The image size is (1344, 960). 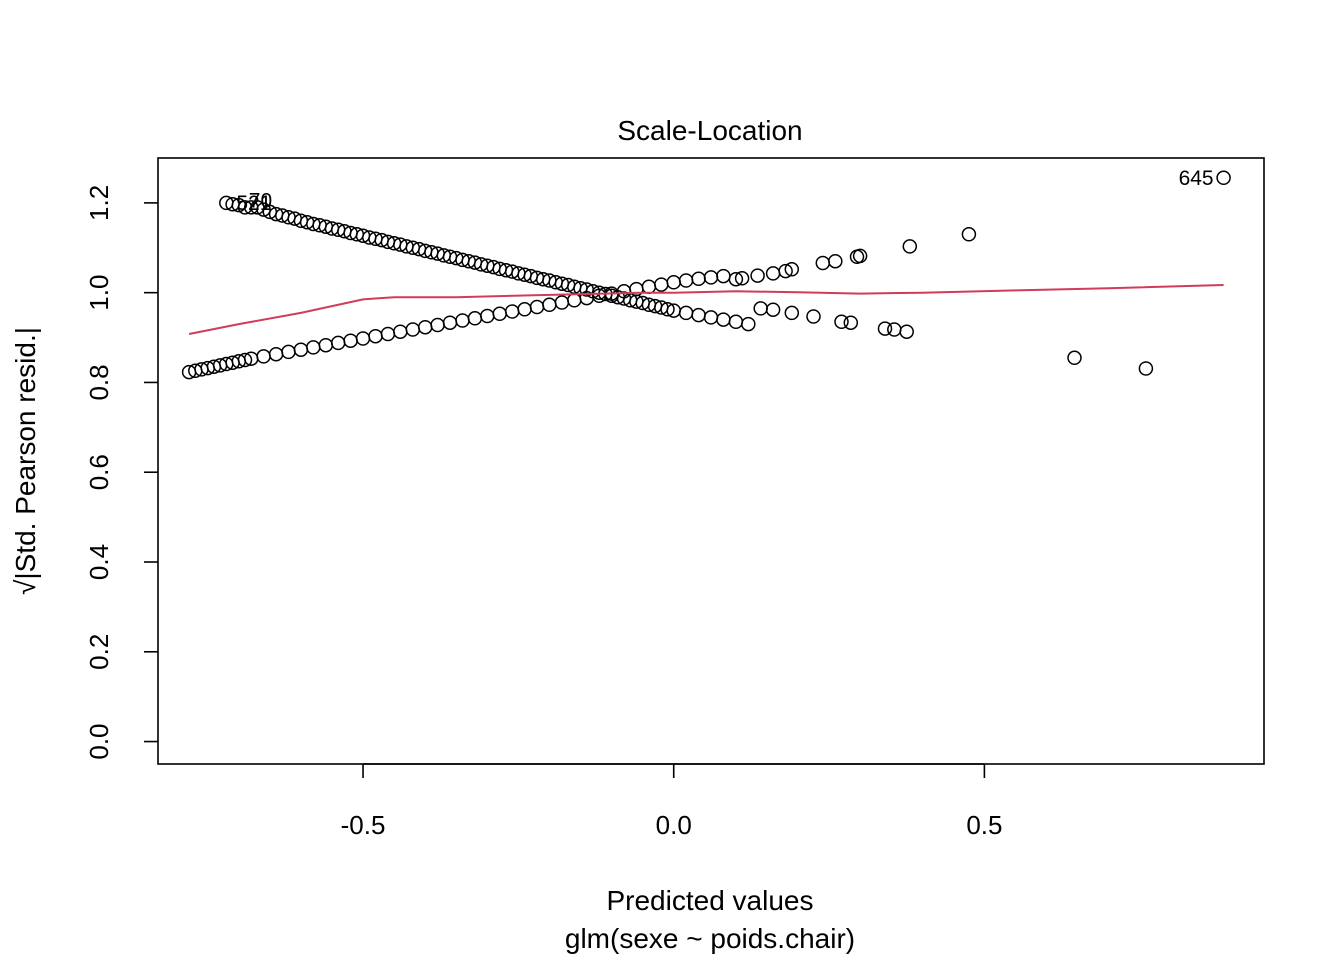 What do you see at coordinates (674, 825) in the screenshot?
I see `x-tick-label: 0.0` at bounding box center [674, 825].